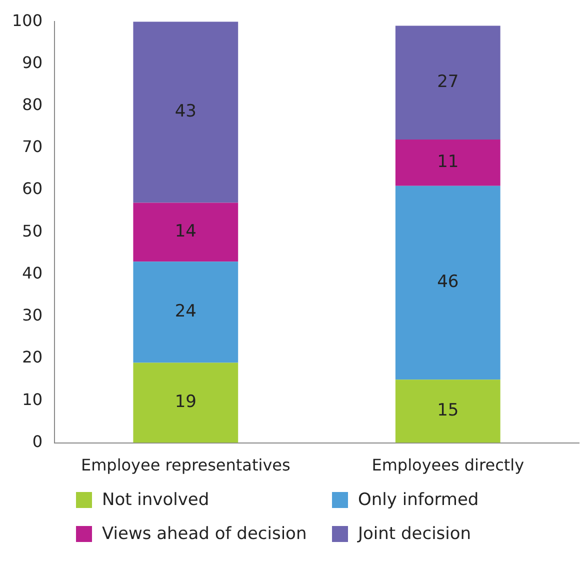 The height and width of the screenshot is (565, 581). I want to click on x-tick-label: Employees directly, so click(448, 465).